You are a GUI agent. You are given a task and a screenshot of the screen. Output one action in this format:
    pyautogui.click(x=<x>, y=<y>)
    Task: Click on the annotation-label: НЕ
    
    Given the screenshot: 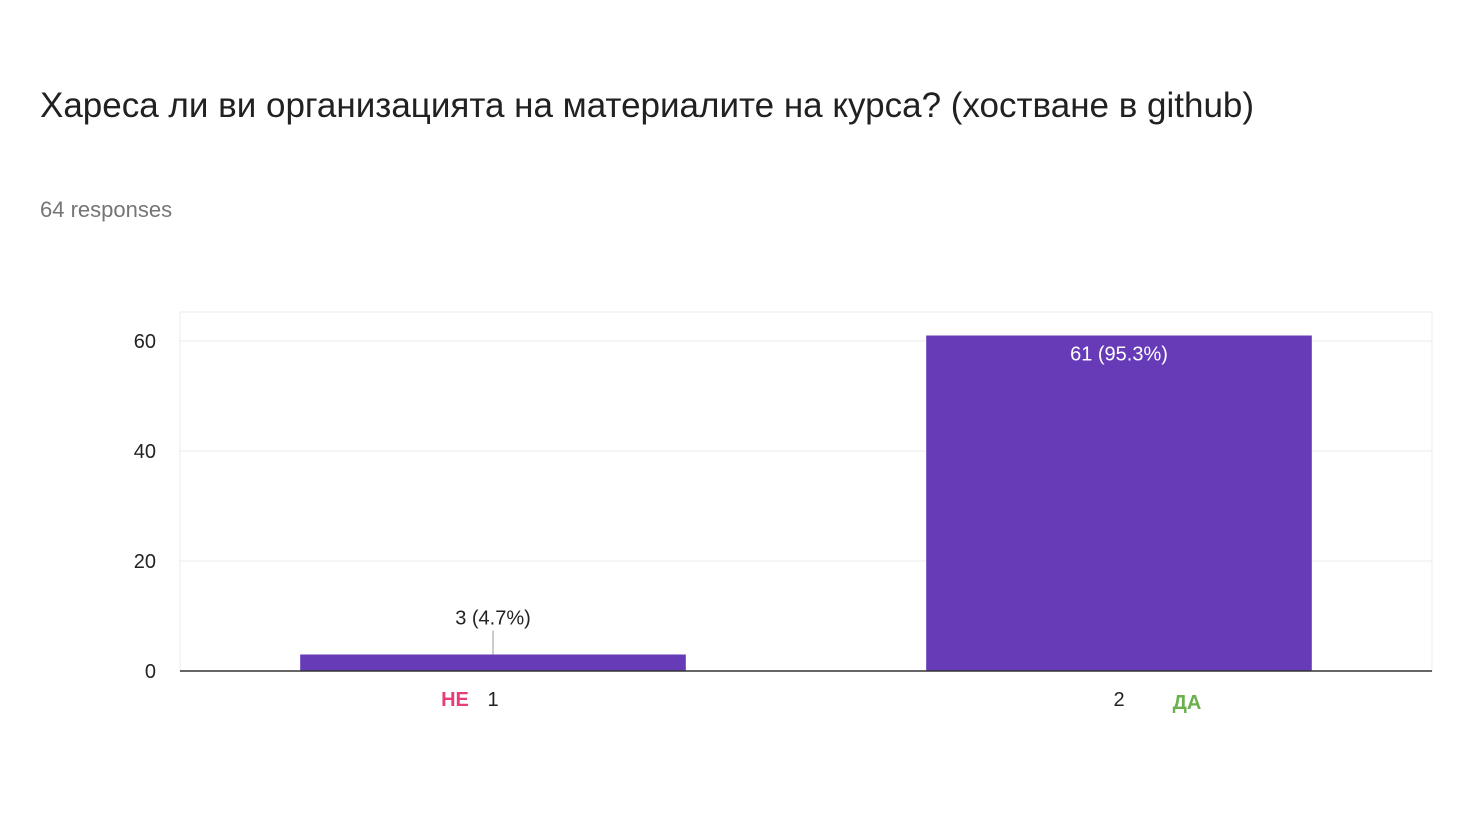 What is the action you would take?
    pyautogui.click(x=455, y=700)
    